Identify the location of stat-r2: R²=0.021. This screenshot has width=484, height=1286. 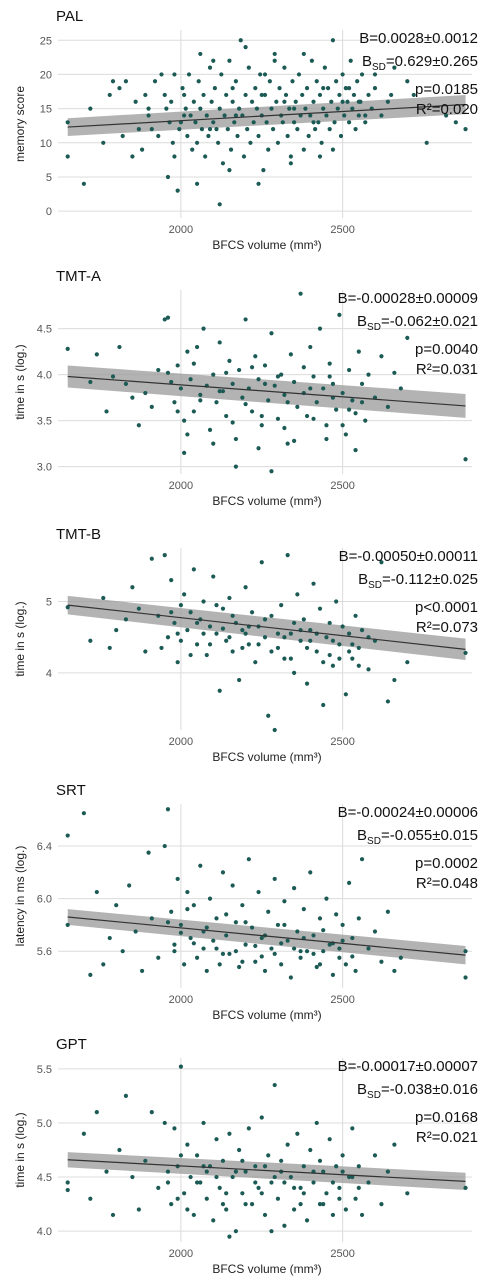
(447, 1137).